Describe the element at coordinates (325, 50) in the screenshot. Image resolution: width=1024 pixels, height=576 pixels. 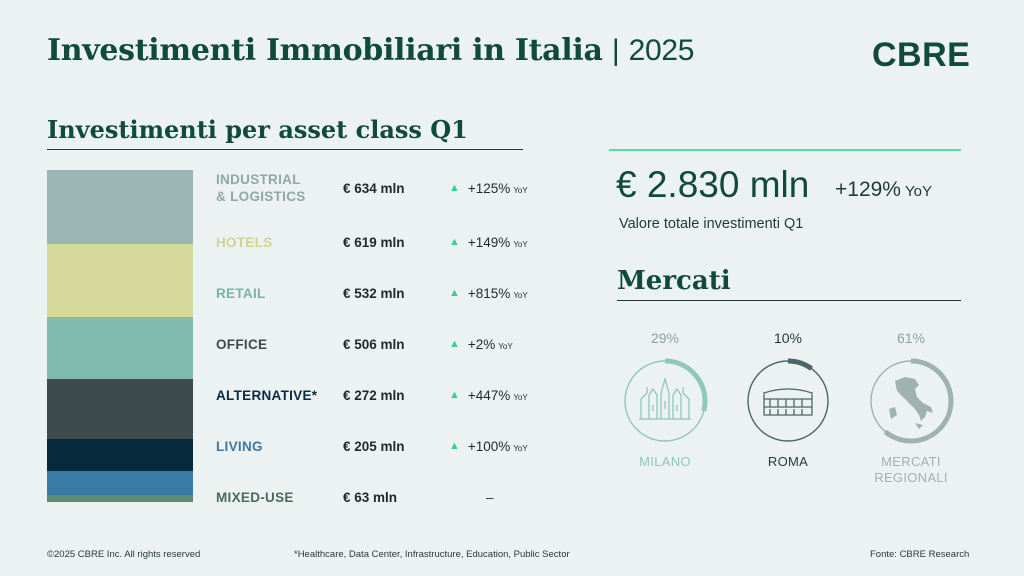
I see `title-text: Investimenti Immobiliari in Italia` at that location.